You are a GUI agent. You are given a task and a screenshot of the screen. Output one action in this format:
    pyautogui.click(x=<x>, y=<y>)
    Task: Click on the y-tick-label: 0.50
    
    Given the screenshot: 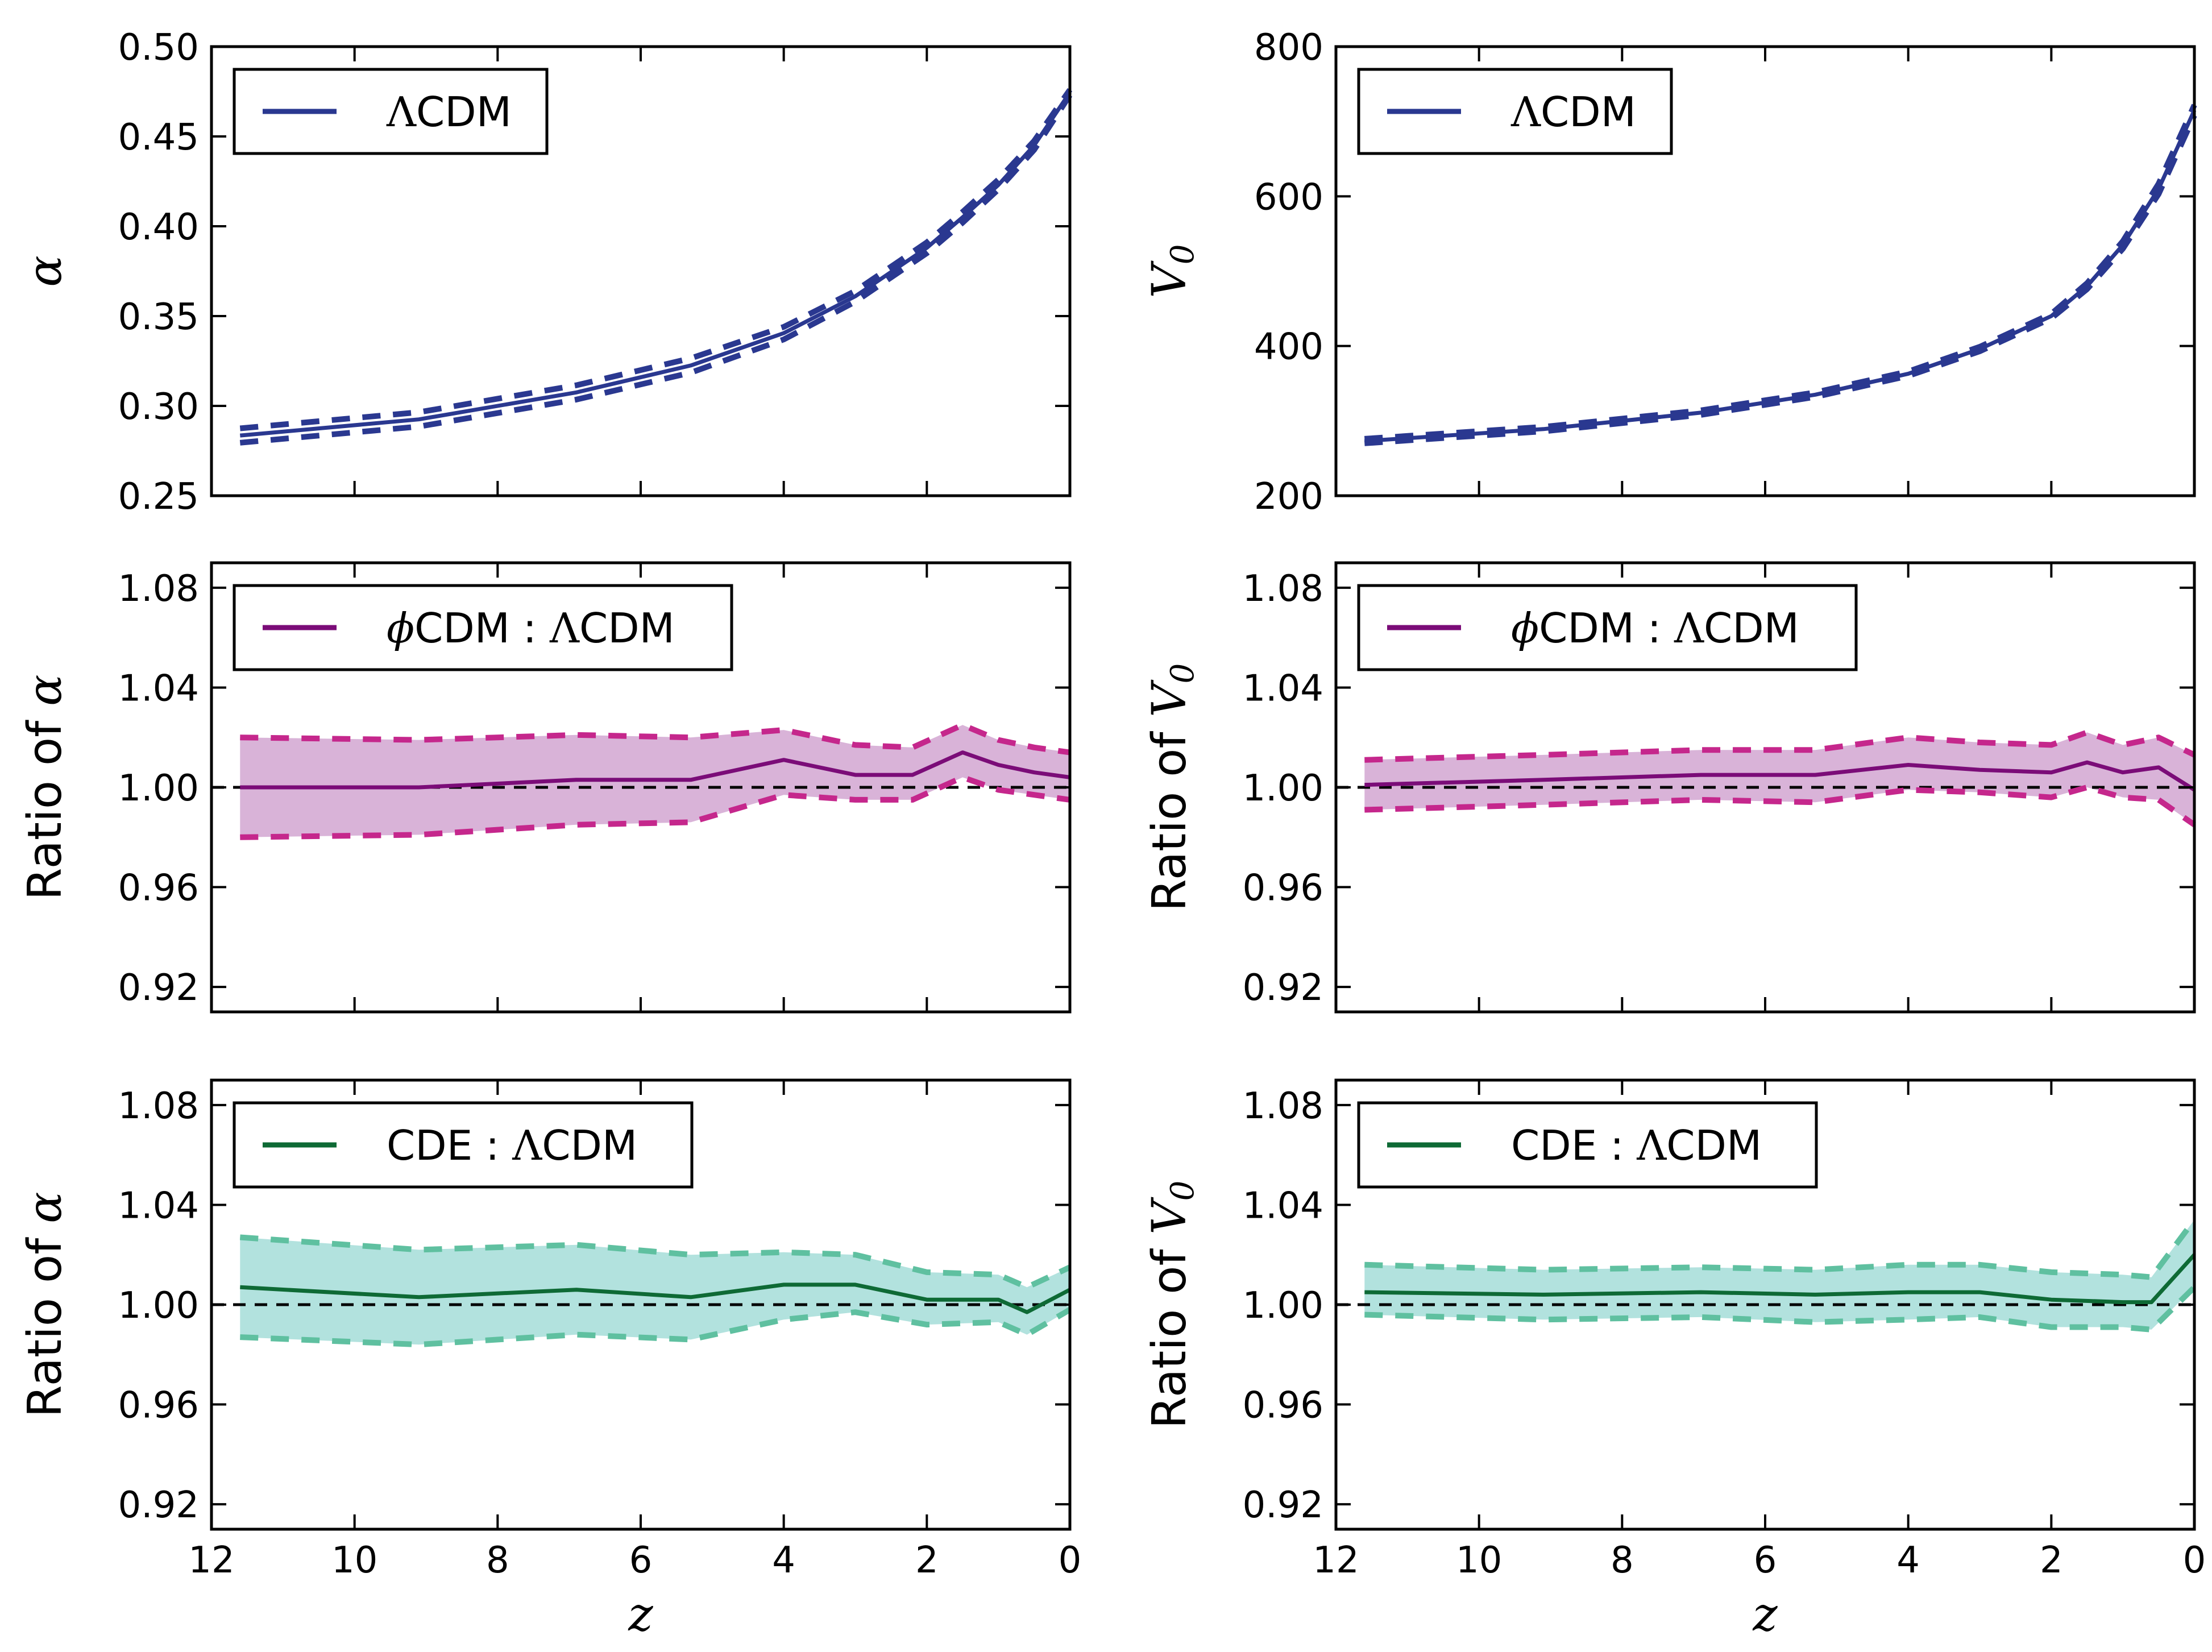 What is the action you would take?
    pyautogui.click(x=159, y=48)
    